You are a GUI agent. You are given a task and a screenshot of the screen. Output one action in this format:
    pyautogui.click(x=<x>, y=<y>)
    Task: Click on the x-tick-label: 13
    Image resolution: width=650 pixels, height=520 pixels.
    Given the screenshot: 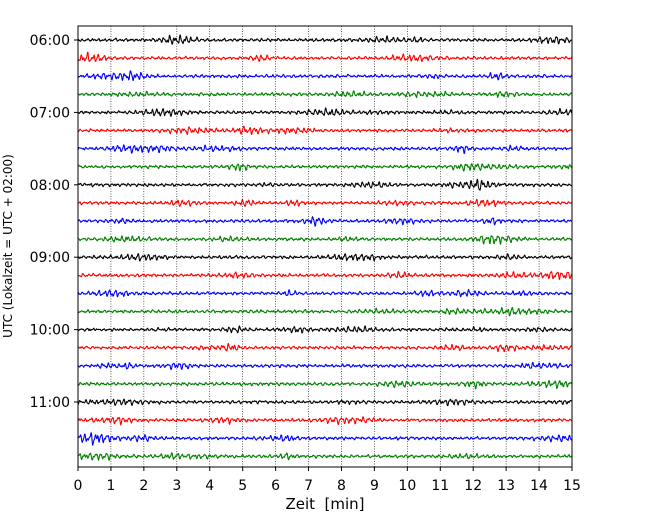 What is the action you would take?
    pyautogui.click(x=506, y=486)
    